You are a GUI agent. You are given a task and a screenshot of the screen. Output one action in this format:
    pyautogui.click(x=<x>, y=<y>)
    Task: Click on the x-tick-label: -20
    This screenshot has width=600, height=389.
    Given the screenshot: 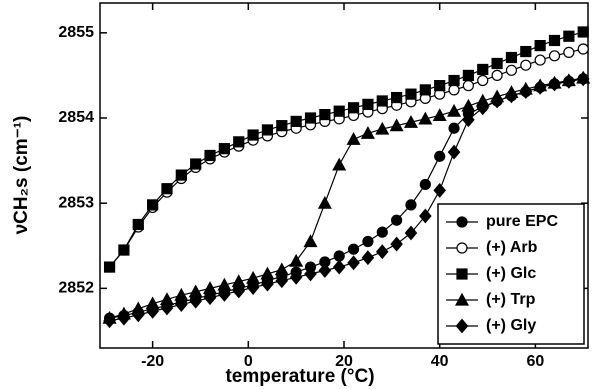 What is the action you would take?
    pyautogui.click(x=152, y=361)
    